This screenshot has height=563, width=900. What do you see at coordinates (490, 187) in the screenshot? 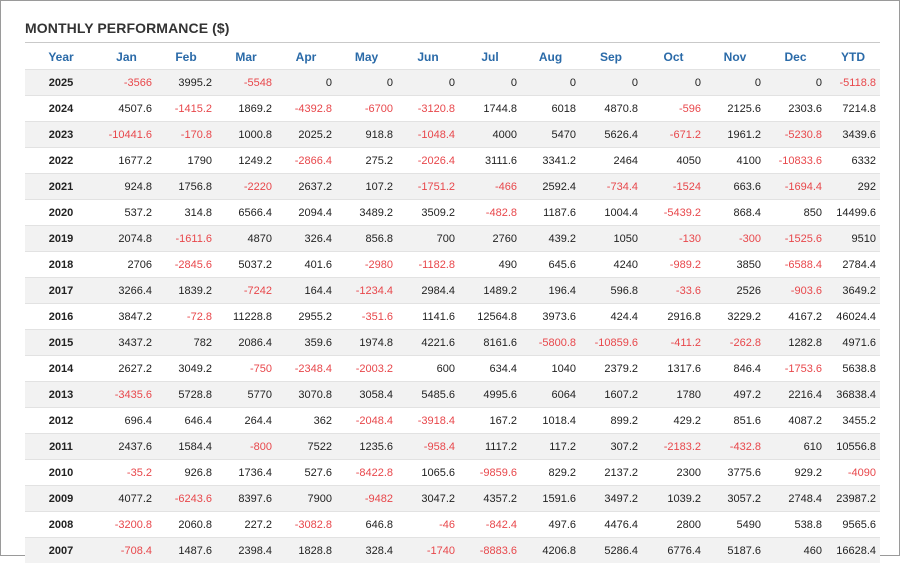
I see `value-cell-jul: -466` at bounding box center [490, 187].